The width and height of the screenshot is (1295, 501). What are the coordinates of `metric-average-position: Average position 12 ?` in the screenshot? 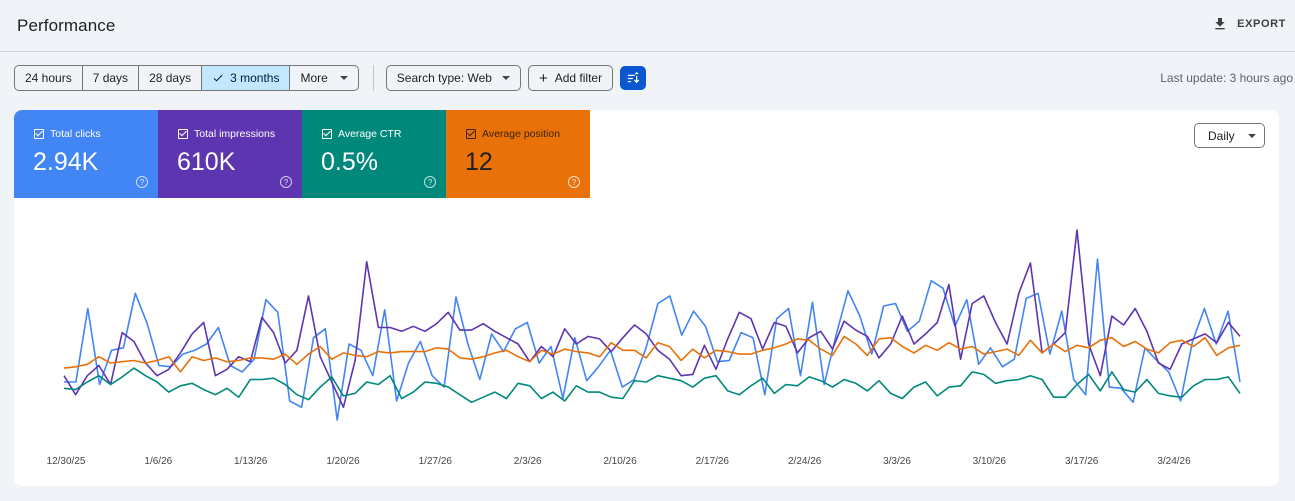 It's located at (518, 154).